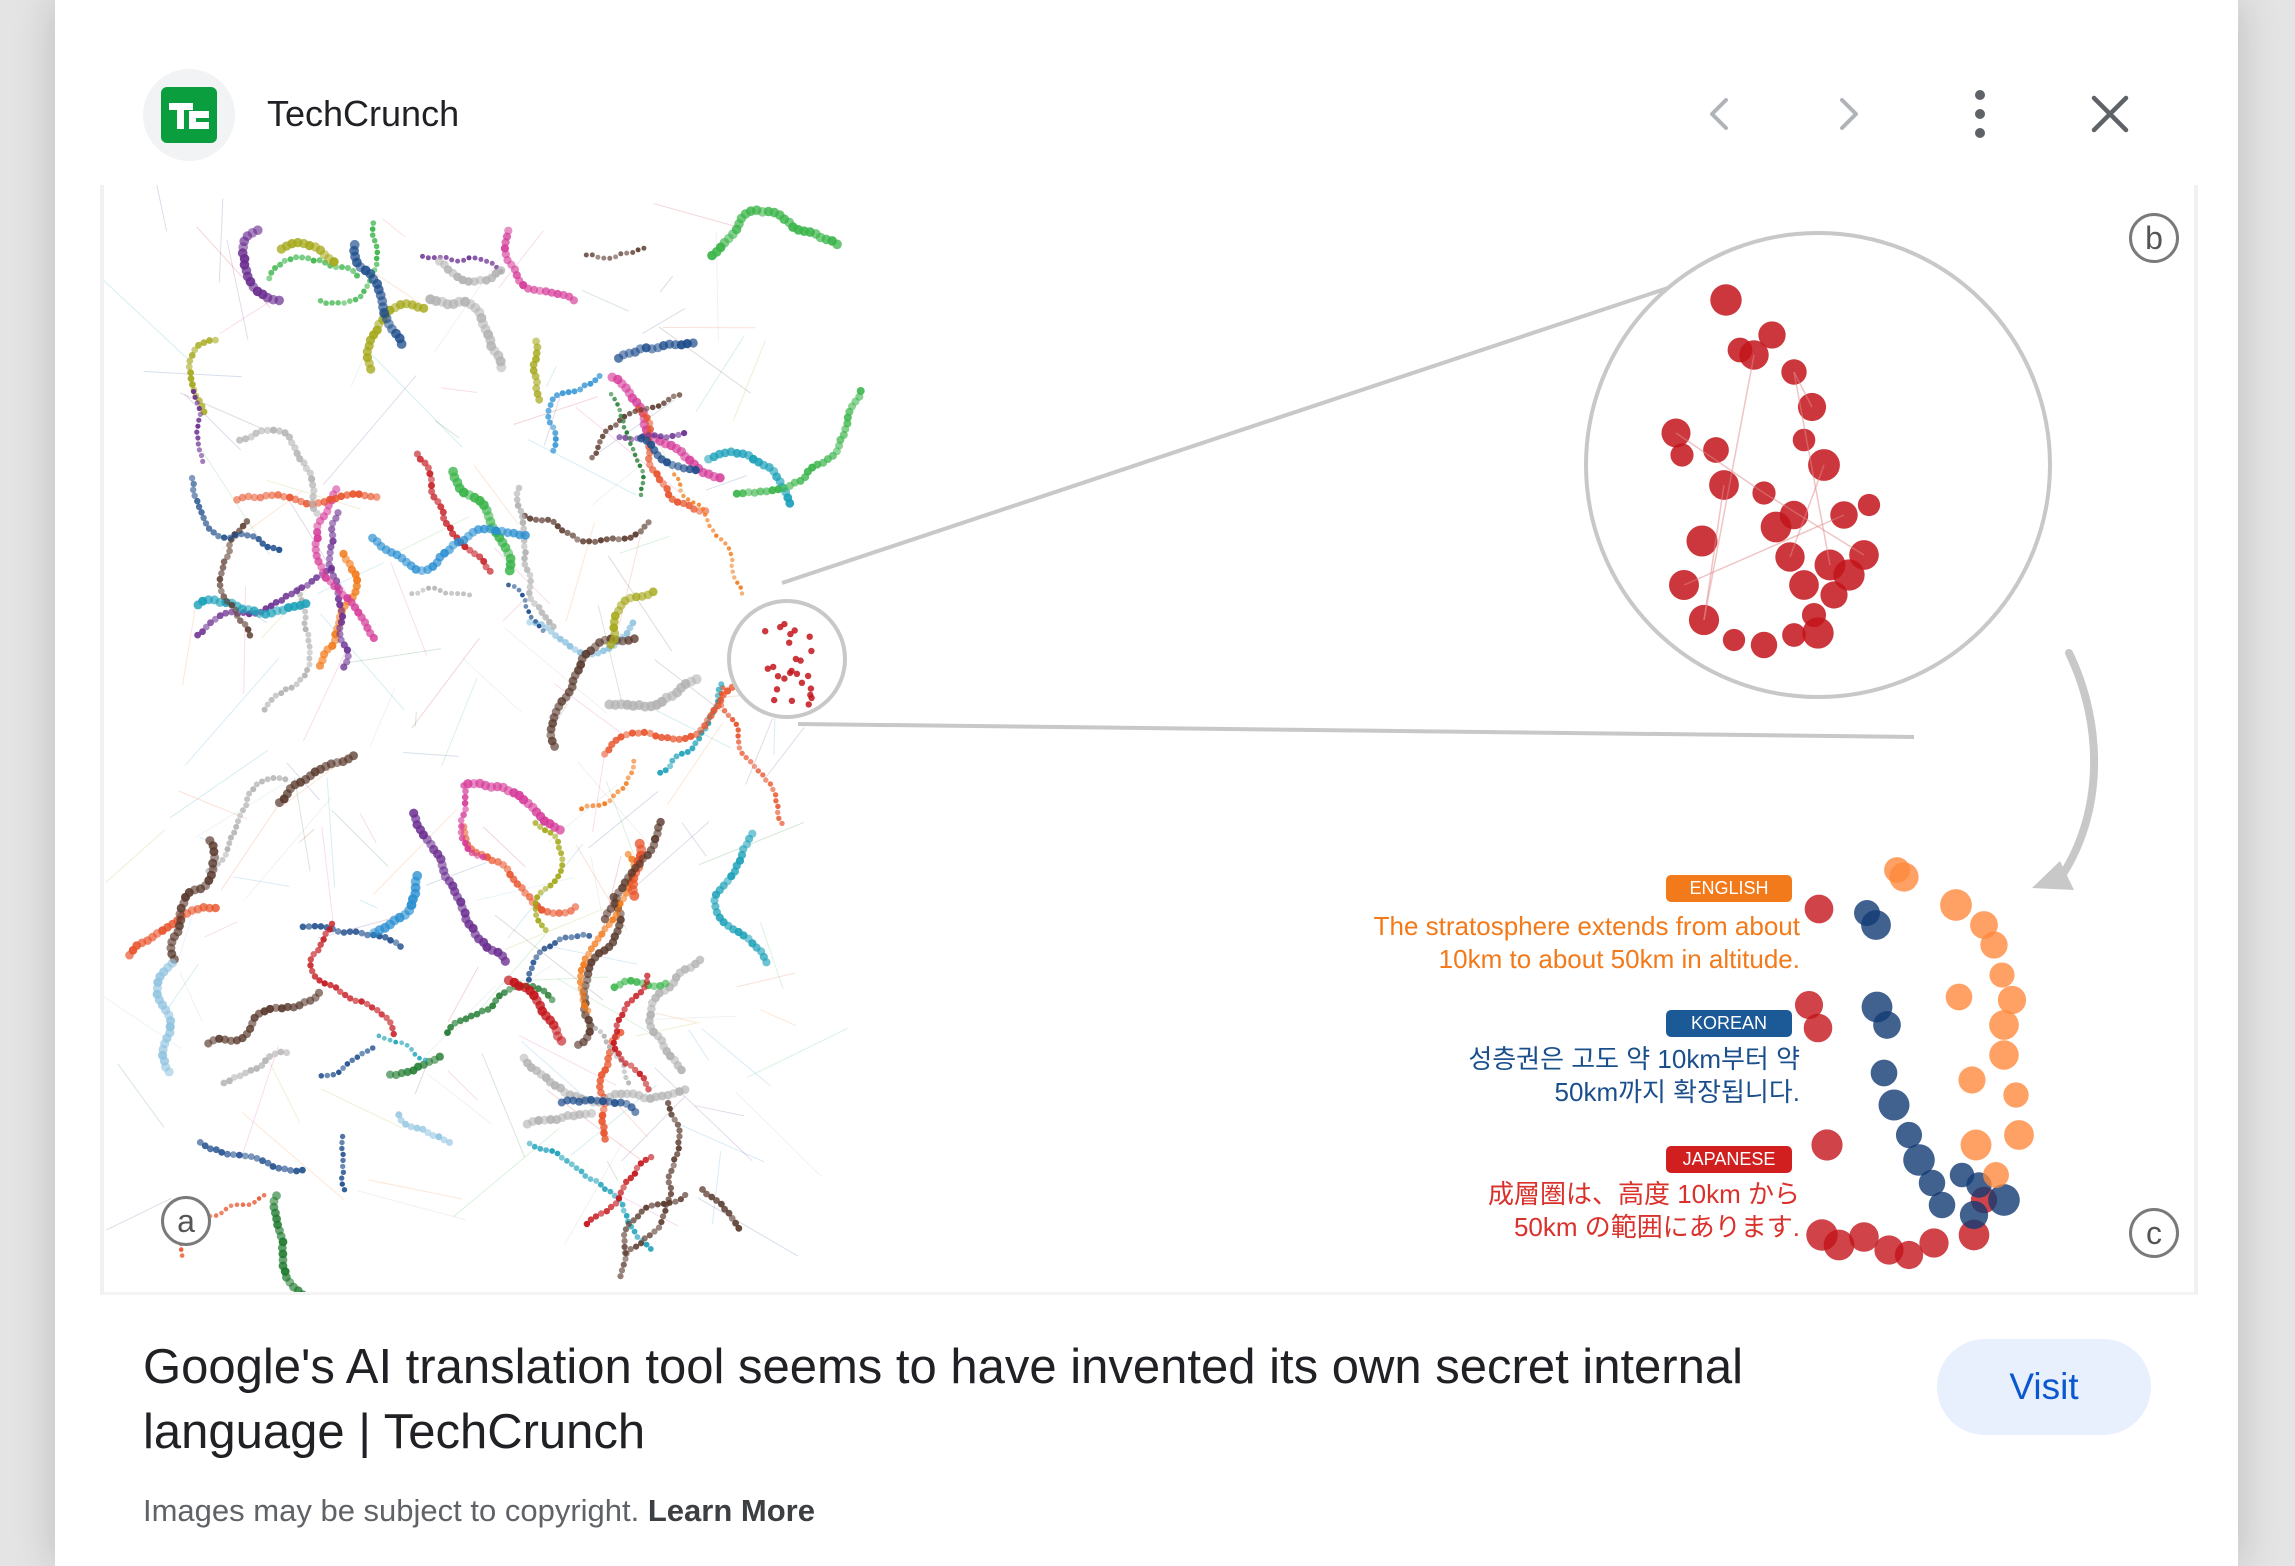  I want to click on visit-button: Visit, so click(2044, 1387).